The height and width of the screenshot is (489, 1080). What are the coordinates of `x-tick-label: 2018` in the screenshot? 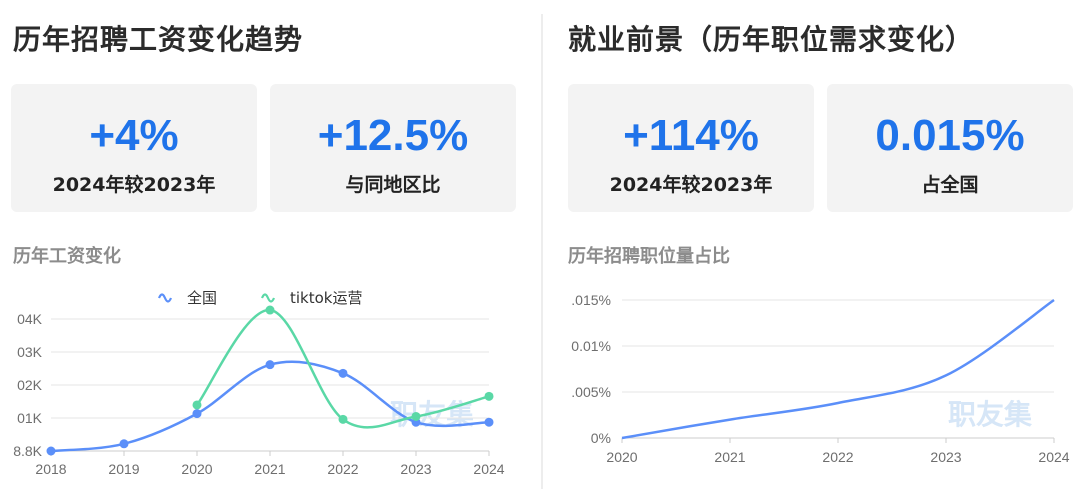 It's located at (50, 469).